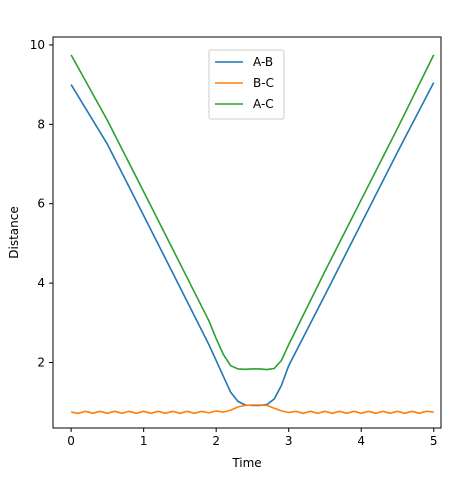  I want to click on y-tick-label: 10, so click(37, 45).